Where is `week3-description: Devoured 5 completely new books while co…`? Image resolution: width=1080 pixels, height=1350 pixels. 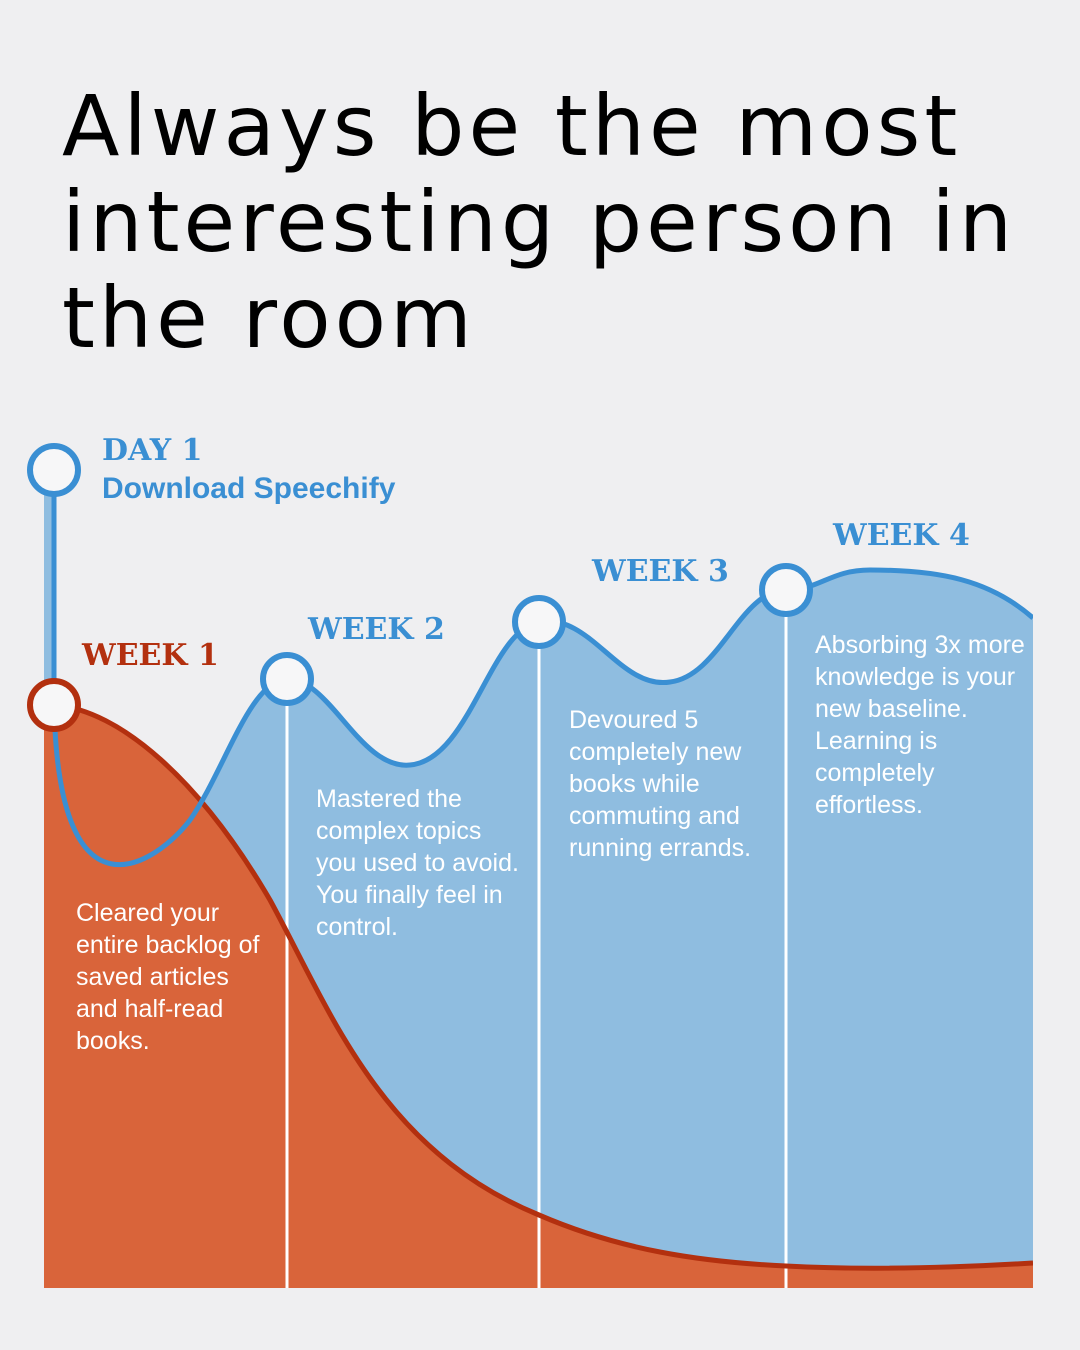 week3-description: Devoured 5 completely new books while co… is located at coordinates (660, 784).